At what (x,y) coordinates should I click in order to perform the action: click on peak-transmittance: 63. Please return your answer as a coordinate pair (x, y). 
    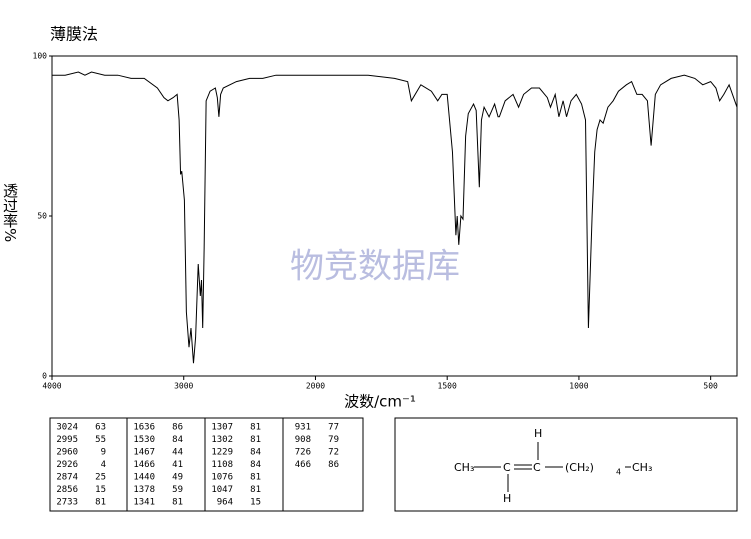
    Looking at the image, I should click on (100, 428).